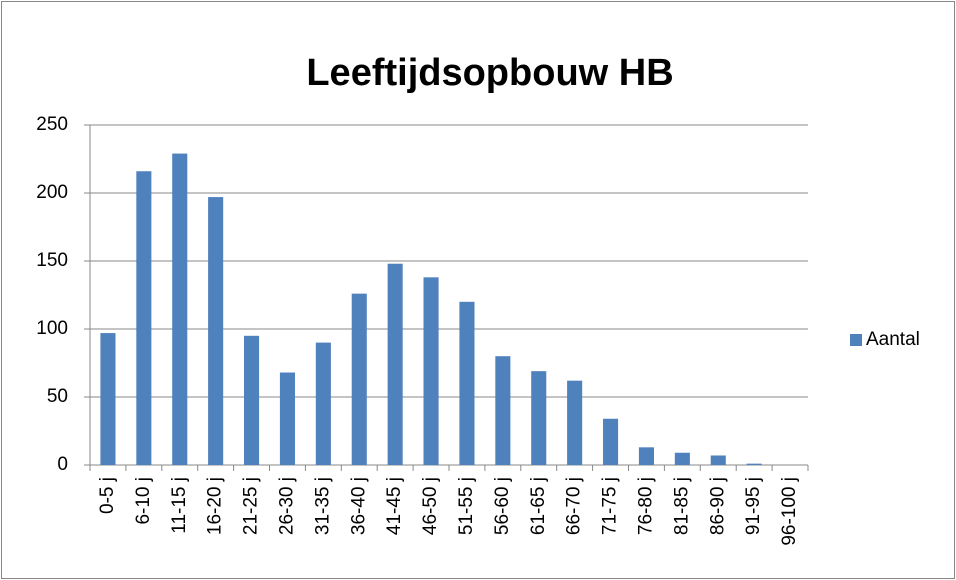  Describe the element at coordinates (645, 506) in the screenshot. I see `x-tick-label: 76-80 j` at that location.